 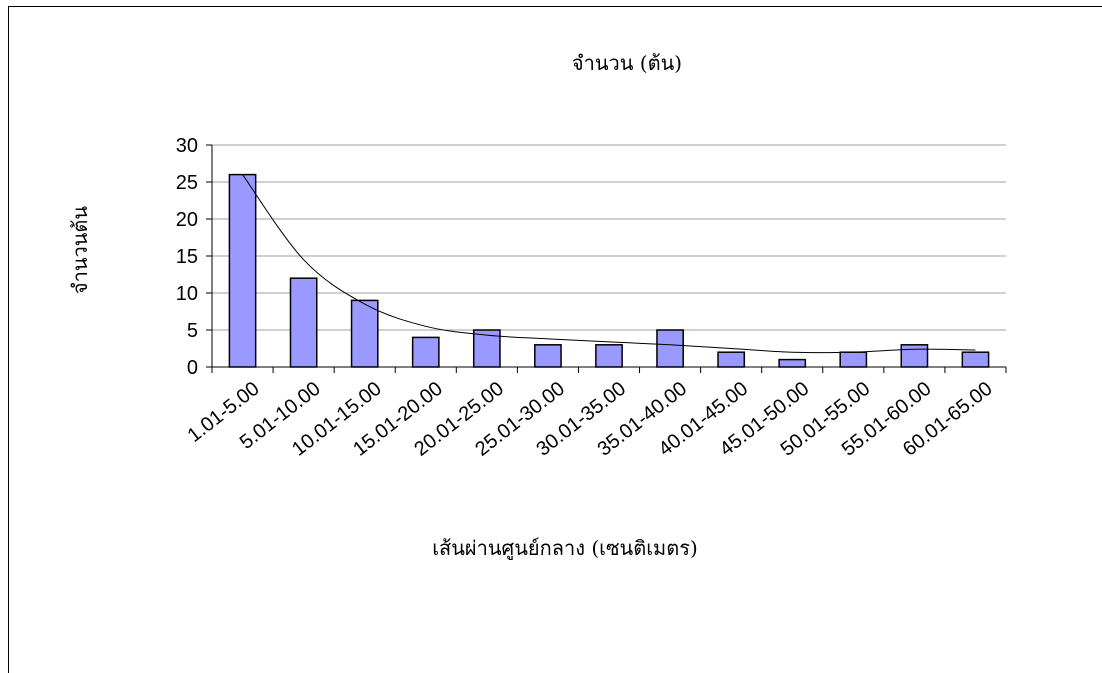 I want to click on y-tick-label: 5, so click(x=192, y=331).